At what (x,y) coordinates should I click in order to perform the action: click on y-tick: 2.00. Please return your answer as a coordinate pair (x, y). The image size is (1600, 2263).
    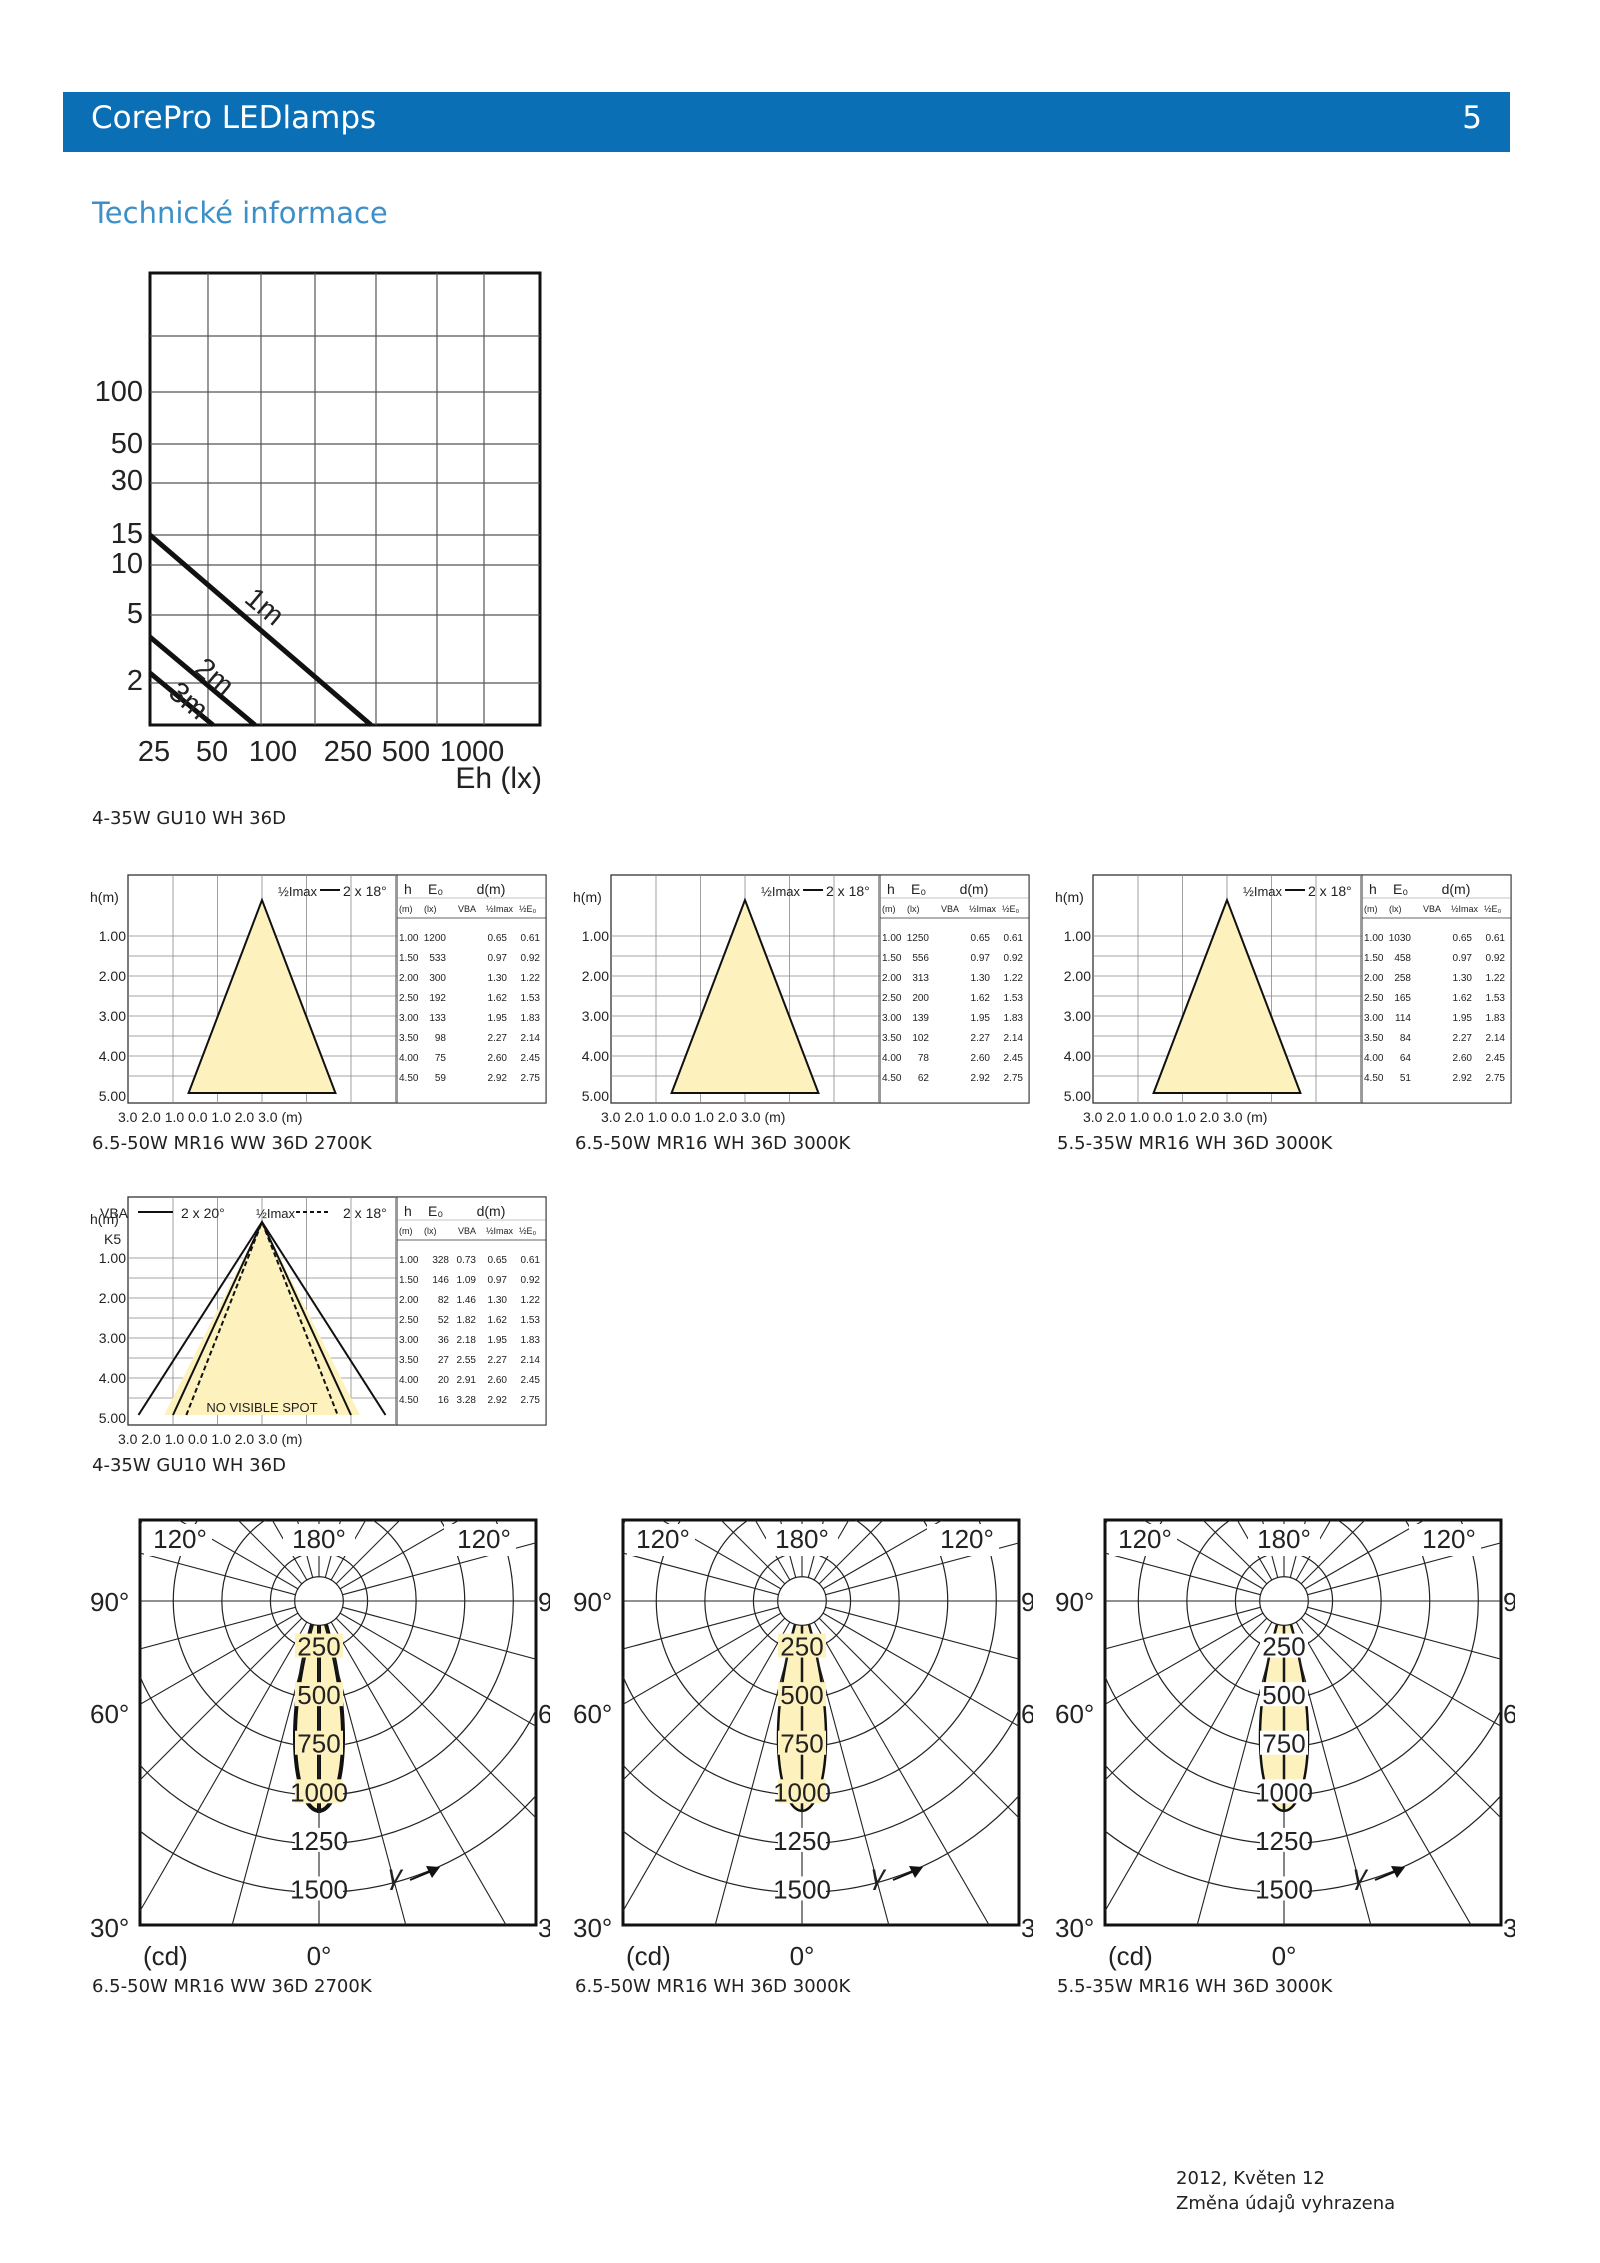
    Looking at the image, I should click on (112, 976).